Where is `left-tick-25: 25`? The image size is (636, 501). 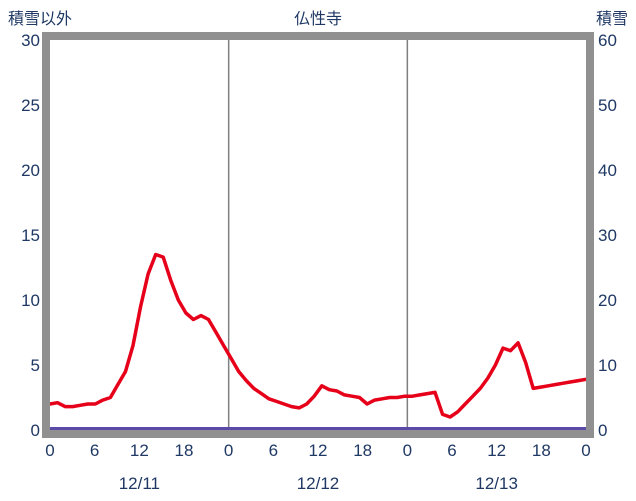
left-tick-25: 25 is located at coordinates (30, 105).